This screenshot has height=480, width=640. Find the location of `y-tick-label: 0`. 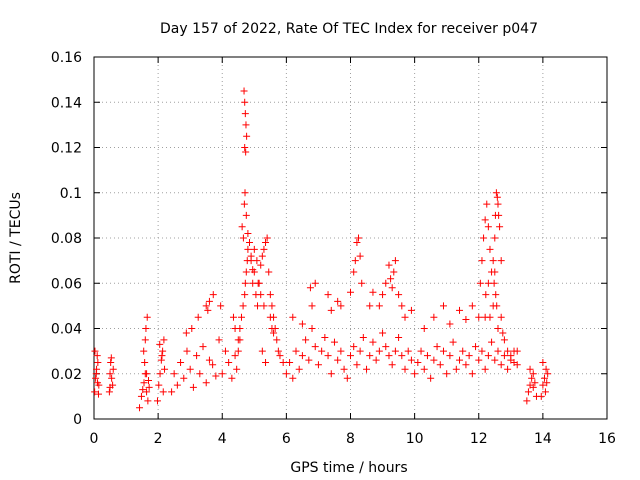

y-tick-label: 0 is located at coordinates (77, 420).